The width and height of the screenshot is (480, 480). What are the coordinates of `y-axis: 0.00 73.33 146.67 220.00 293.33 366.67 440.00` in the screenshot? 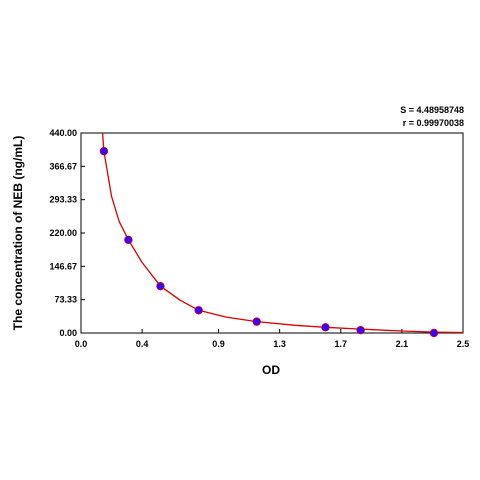 It's located at (67, 233).